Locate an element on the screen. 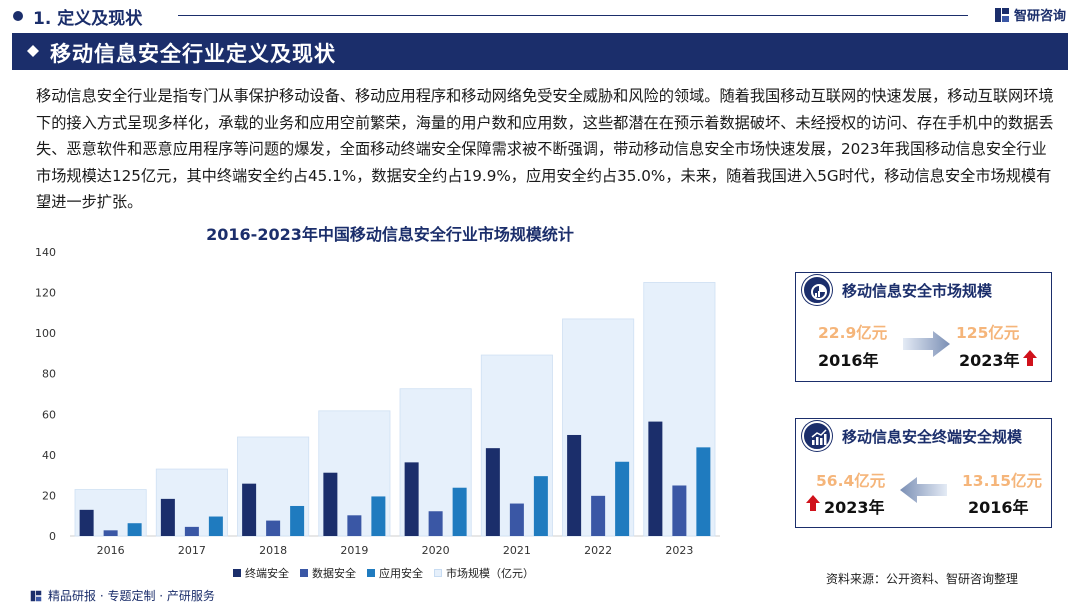  chart-legend: 终端安全 数据安全 应用安全 市场规模（亿元） is located at coordinates (383, 573).